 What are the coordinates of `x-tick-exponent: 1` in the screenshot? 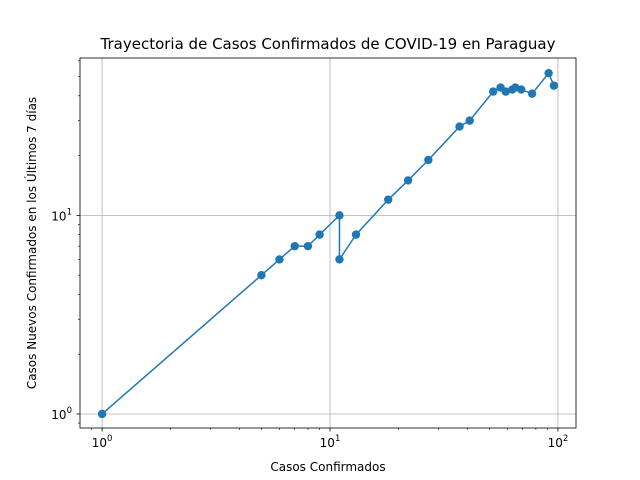 It's located at (337, 439).